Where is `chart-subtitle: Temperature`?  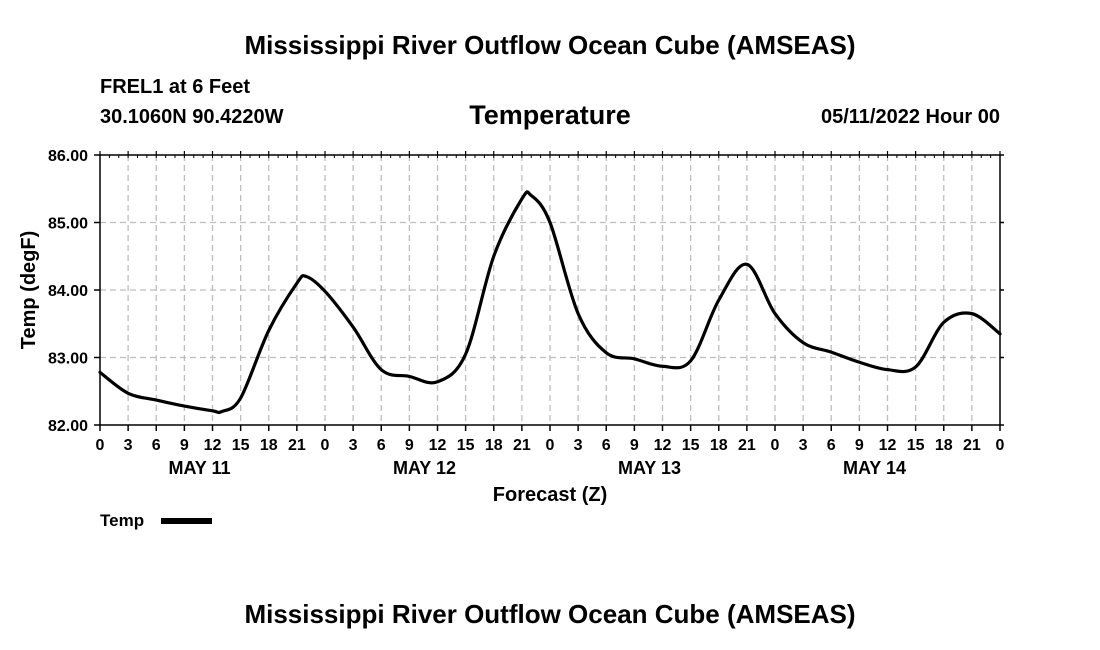 chart-subtitle: Temperature is located at coordinates (550, 115).